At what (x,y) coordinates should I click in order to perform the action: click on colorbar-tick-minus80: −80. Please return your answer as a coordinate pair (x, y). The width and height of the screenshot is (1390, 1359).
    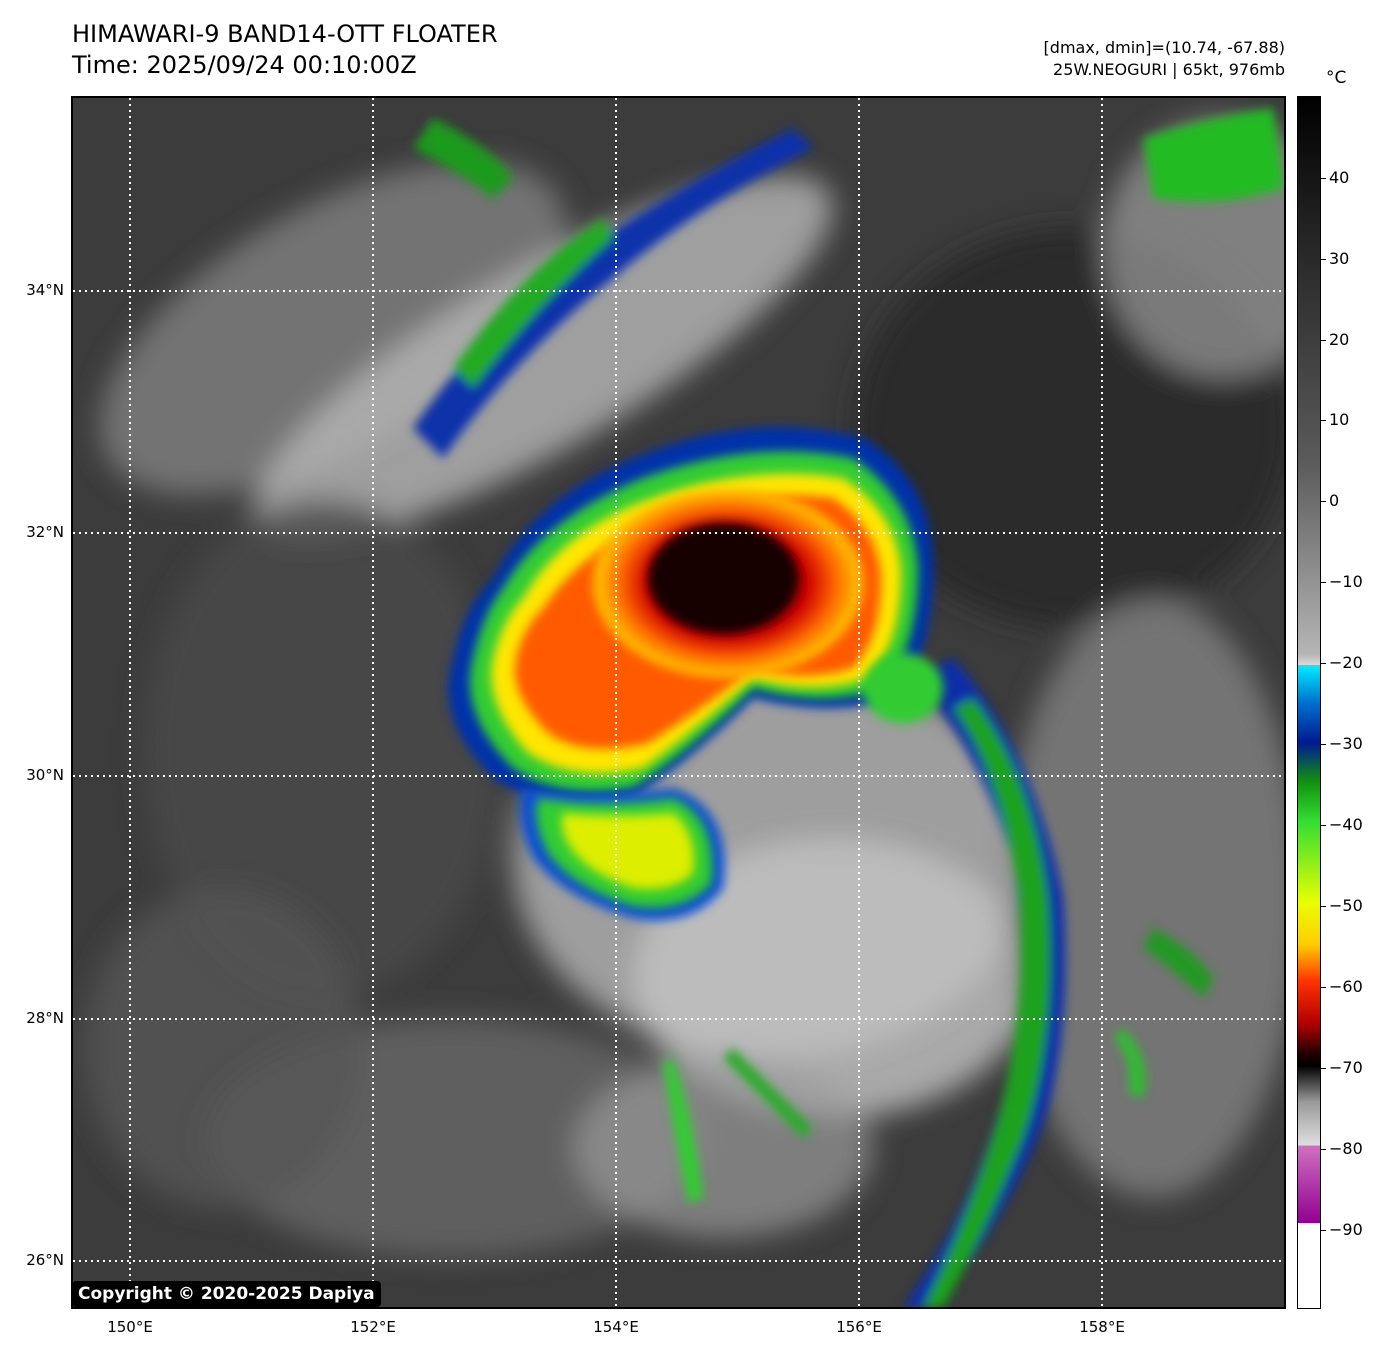
    Looking at the image, I should click on (1346, 1148).